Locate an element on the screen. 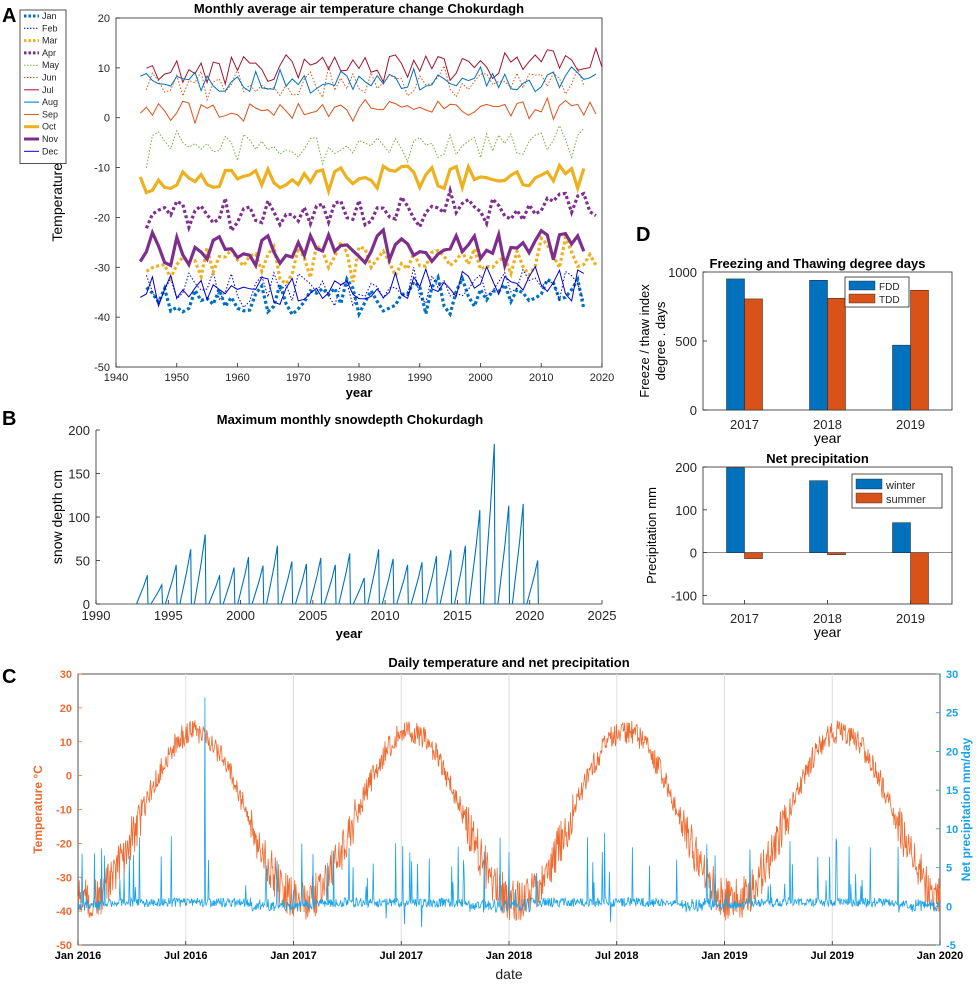 The width and height of the screenshot is (976, 987). panel-a-legend-label: Jan is located at coordinates (49, 16).